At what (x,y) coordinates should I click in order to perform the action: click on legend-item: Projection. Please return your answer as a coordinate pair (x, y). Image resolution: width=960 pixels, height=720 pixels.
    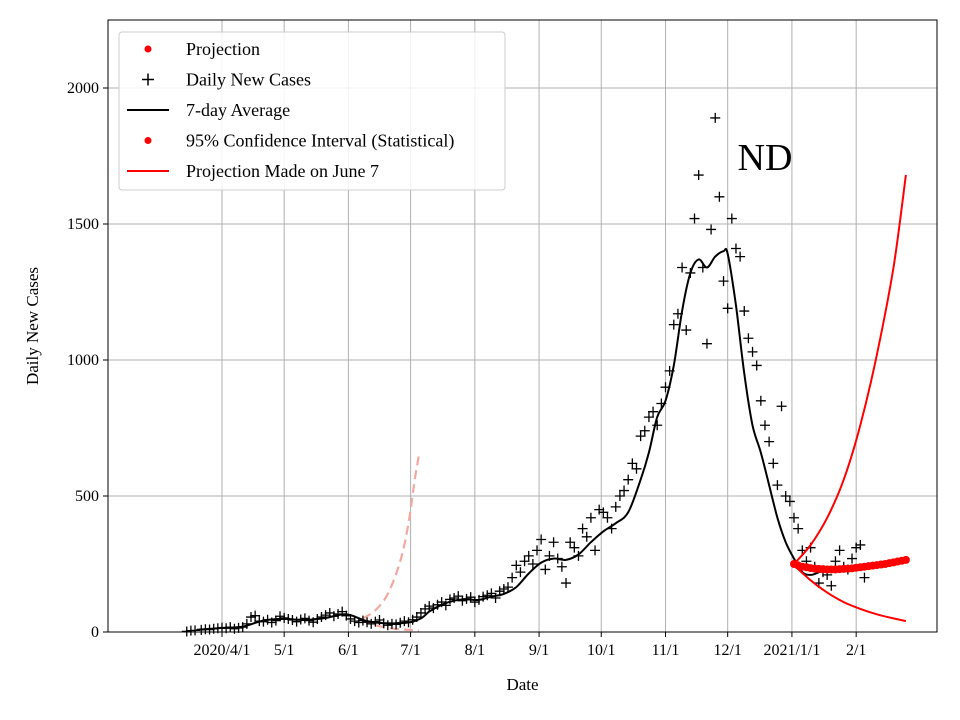
    Looking at the image, I should click on (202, 49).